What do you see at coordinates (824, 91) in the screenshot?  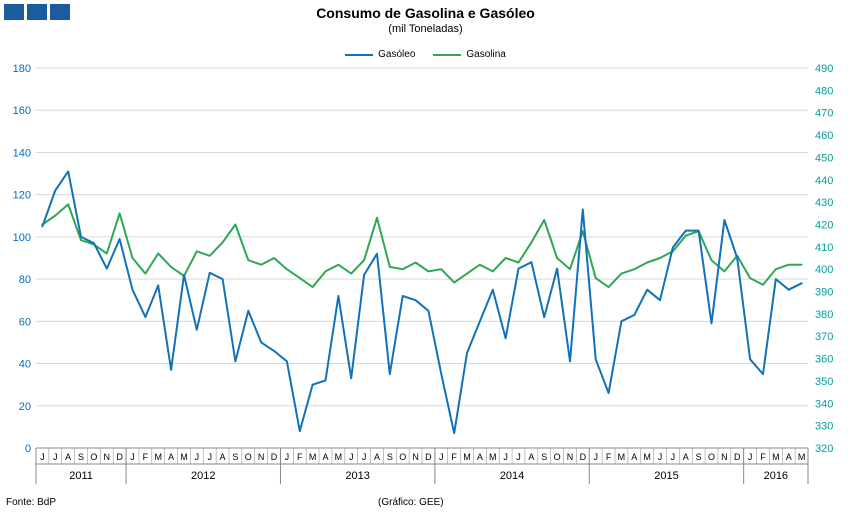 I see `right-axis-tick: 480` at bounding box center [824, 91].